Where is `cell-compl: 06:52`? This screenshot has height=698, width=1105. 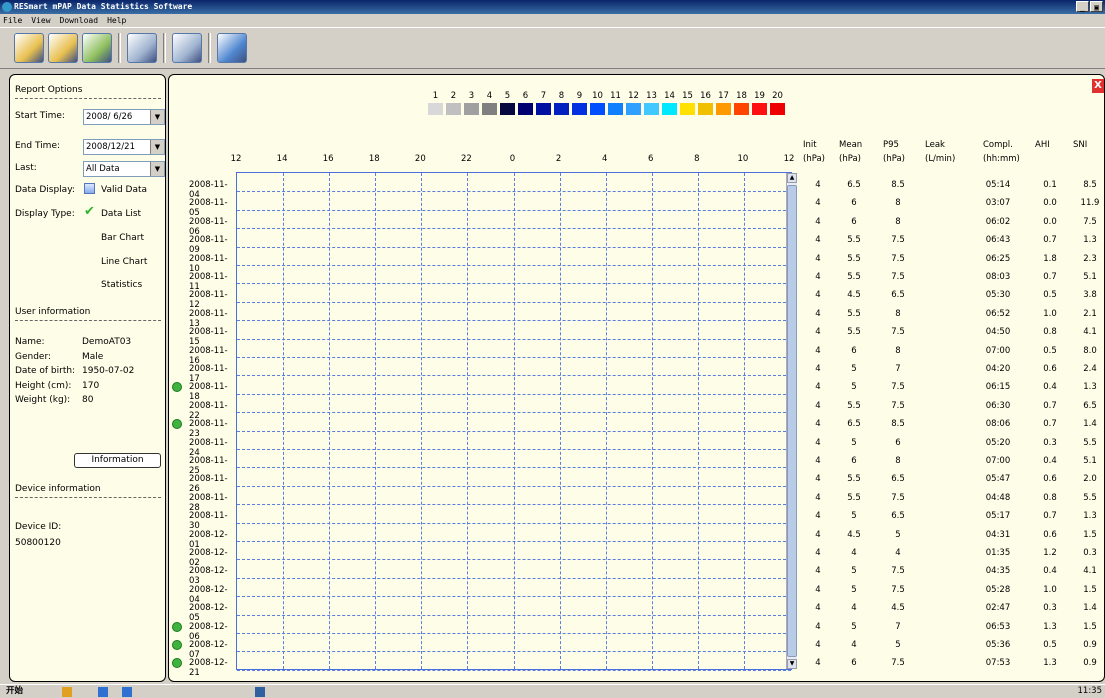 cell-compl: 06:52 is located at coordinates (998, 313).